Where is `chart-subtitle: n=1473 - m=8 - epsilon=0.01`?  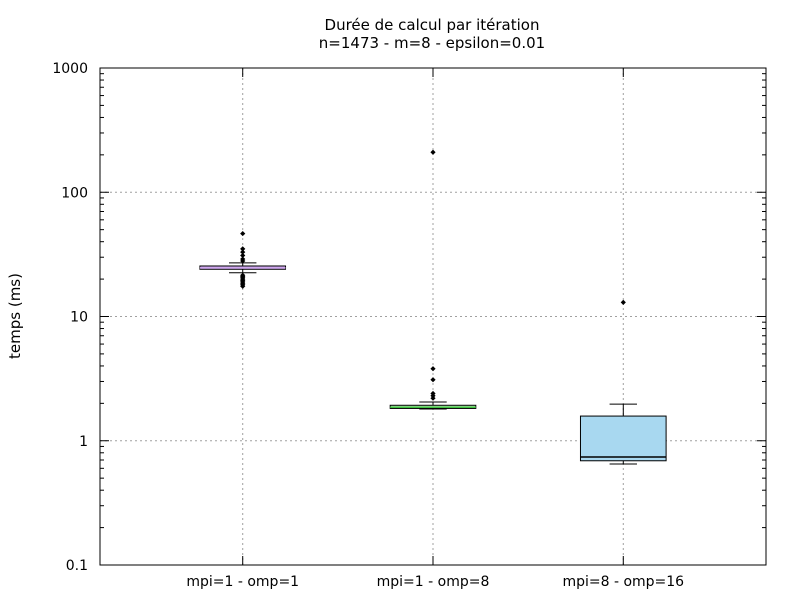
chart-subtitle: n=1473 - m=8 - epsilon=0.01 is located at coordinates (432, 43).